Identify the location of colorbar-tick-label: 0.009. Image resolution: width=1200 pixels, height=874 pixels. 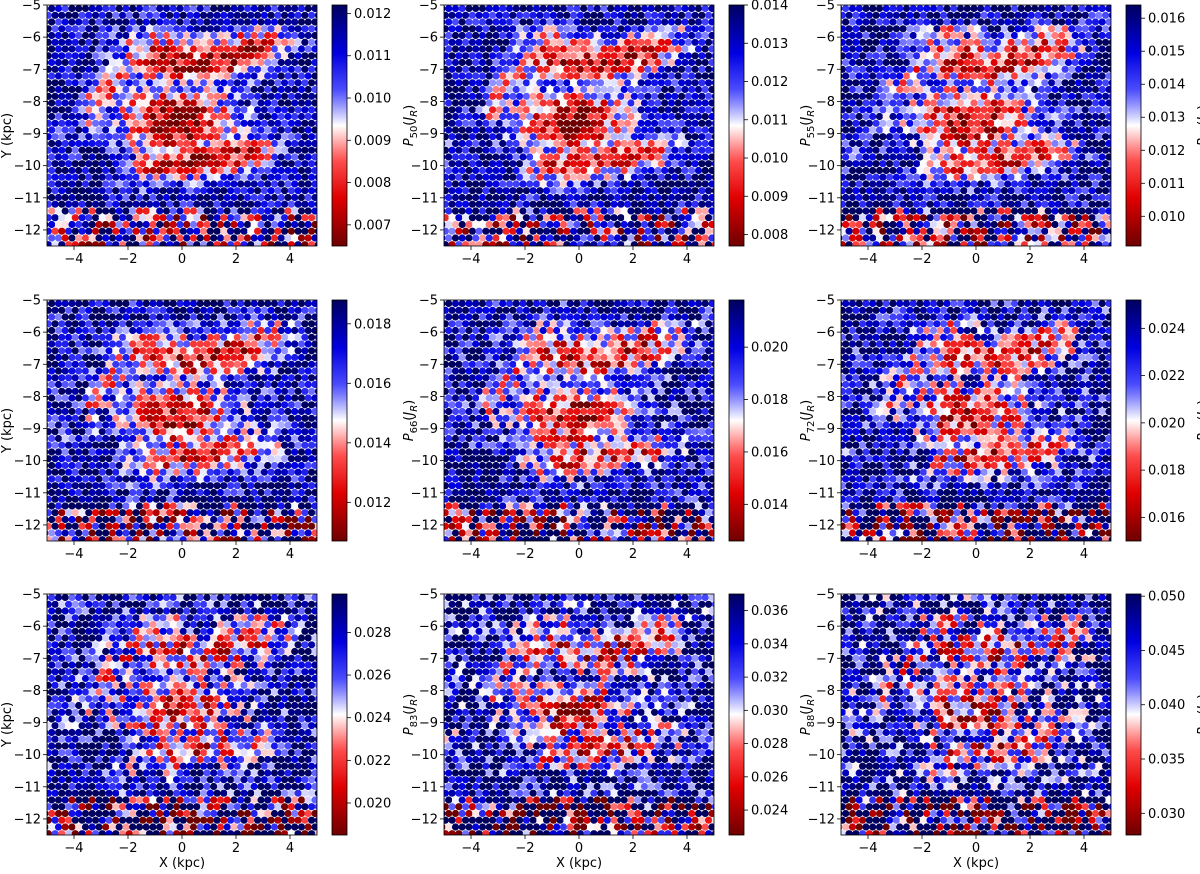
(372, 141).